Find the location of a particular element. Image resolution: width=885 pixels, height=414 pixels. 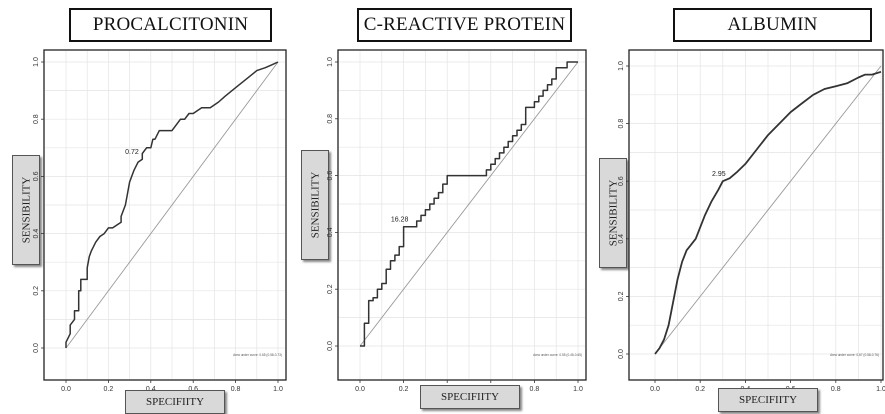

cutoff-label: 16.28 is located at coordinates (400, 220).